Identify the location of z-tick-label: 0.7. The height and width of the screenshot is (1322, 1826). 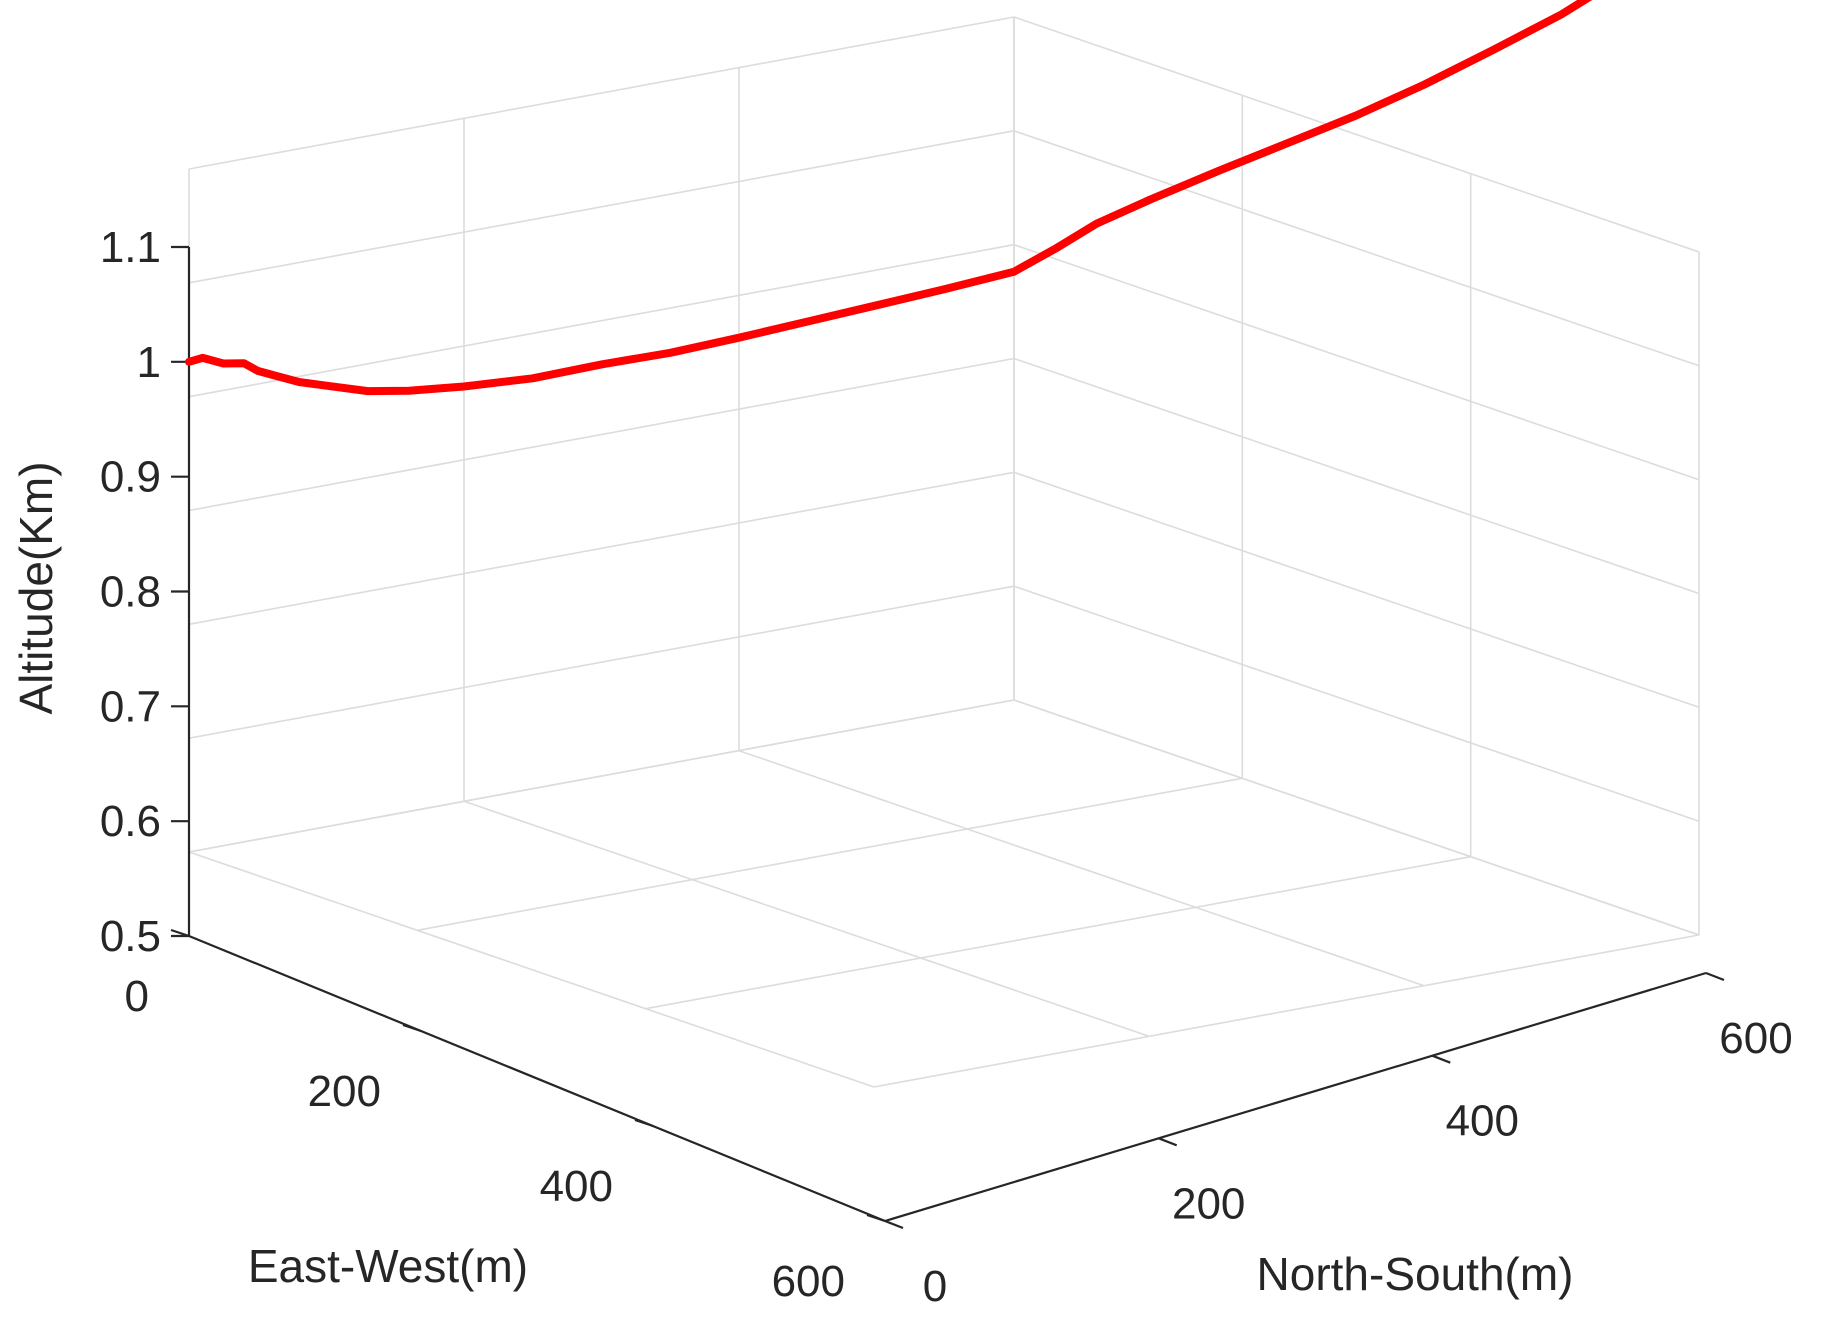
(130, 706).